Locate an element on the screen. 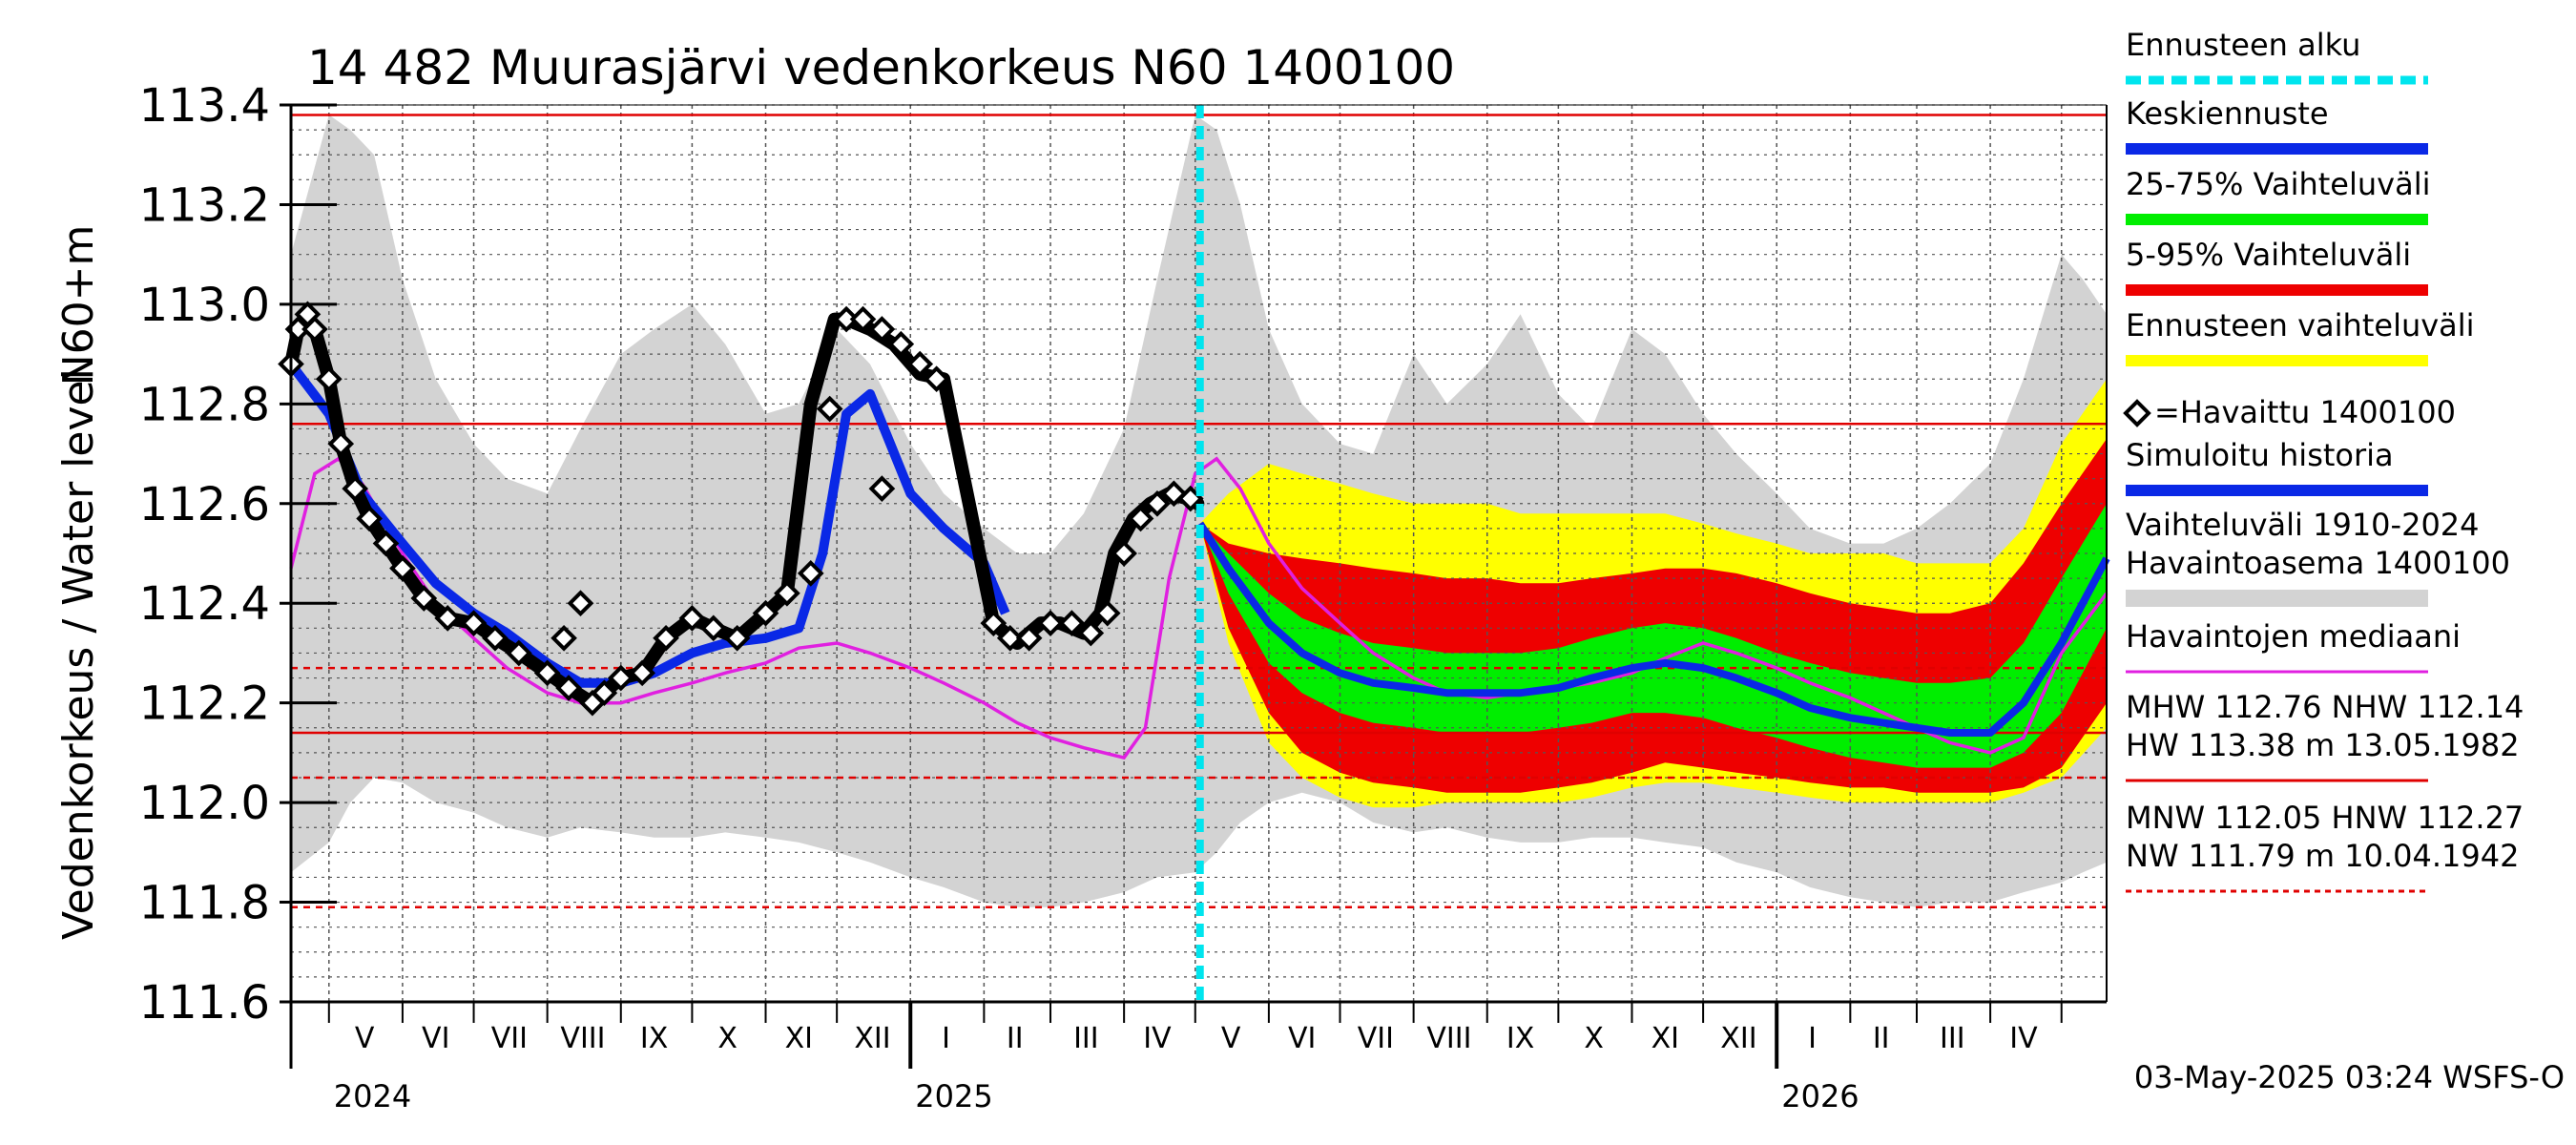  simulated-history-line is located at coordinates (648, 524).